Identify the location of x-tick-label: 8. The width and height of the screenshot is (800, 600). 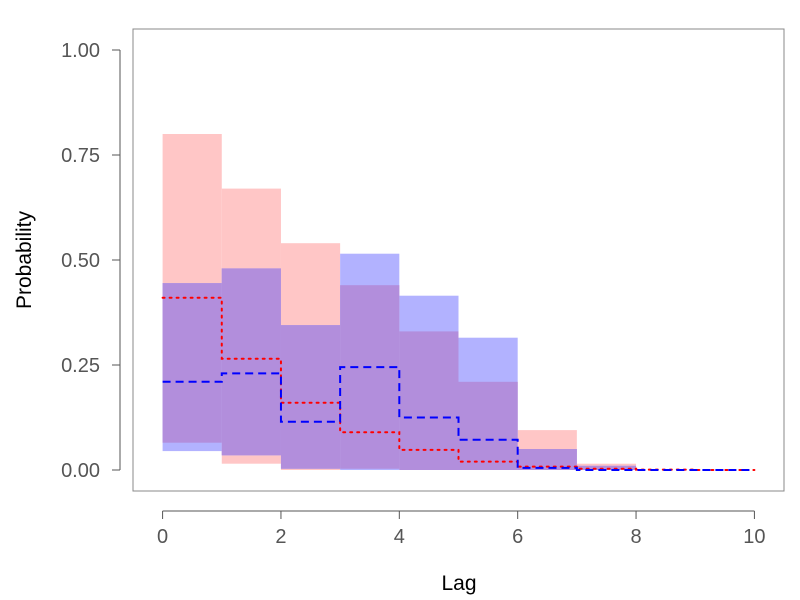
(635, 537).